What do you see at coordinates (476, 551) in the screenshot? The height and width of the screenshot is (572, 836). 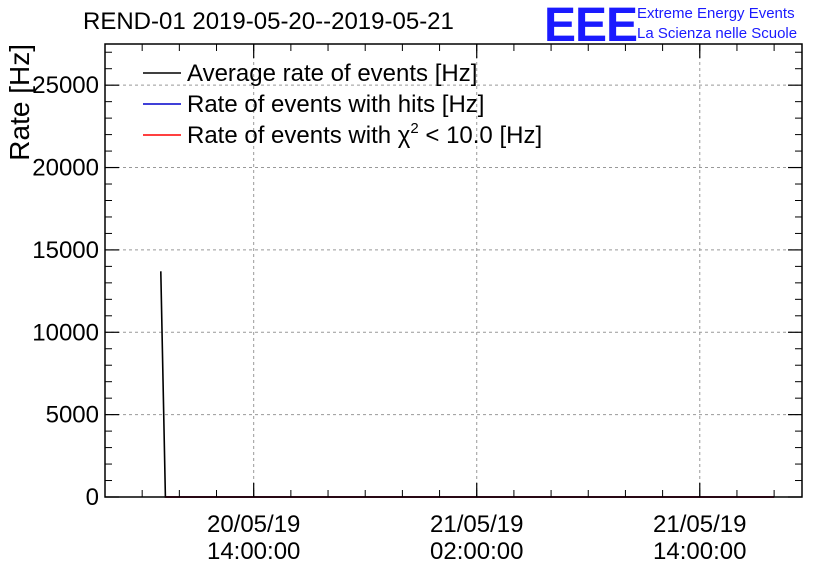 I see `x-tick-time-label: 02:00:00` at bounding box center [476, 551].